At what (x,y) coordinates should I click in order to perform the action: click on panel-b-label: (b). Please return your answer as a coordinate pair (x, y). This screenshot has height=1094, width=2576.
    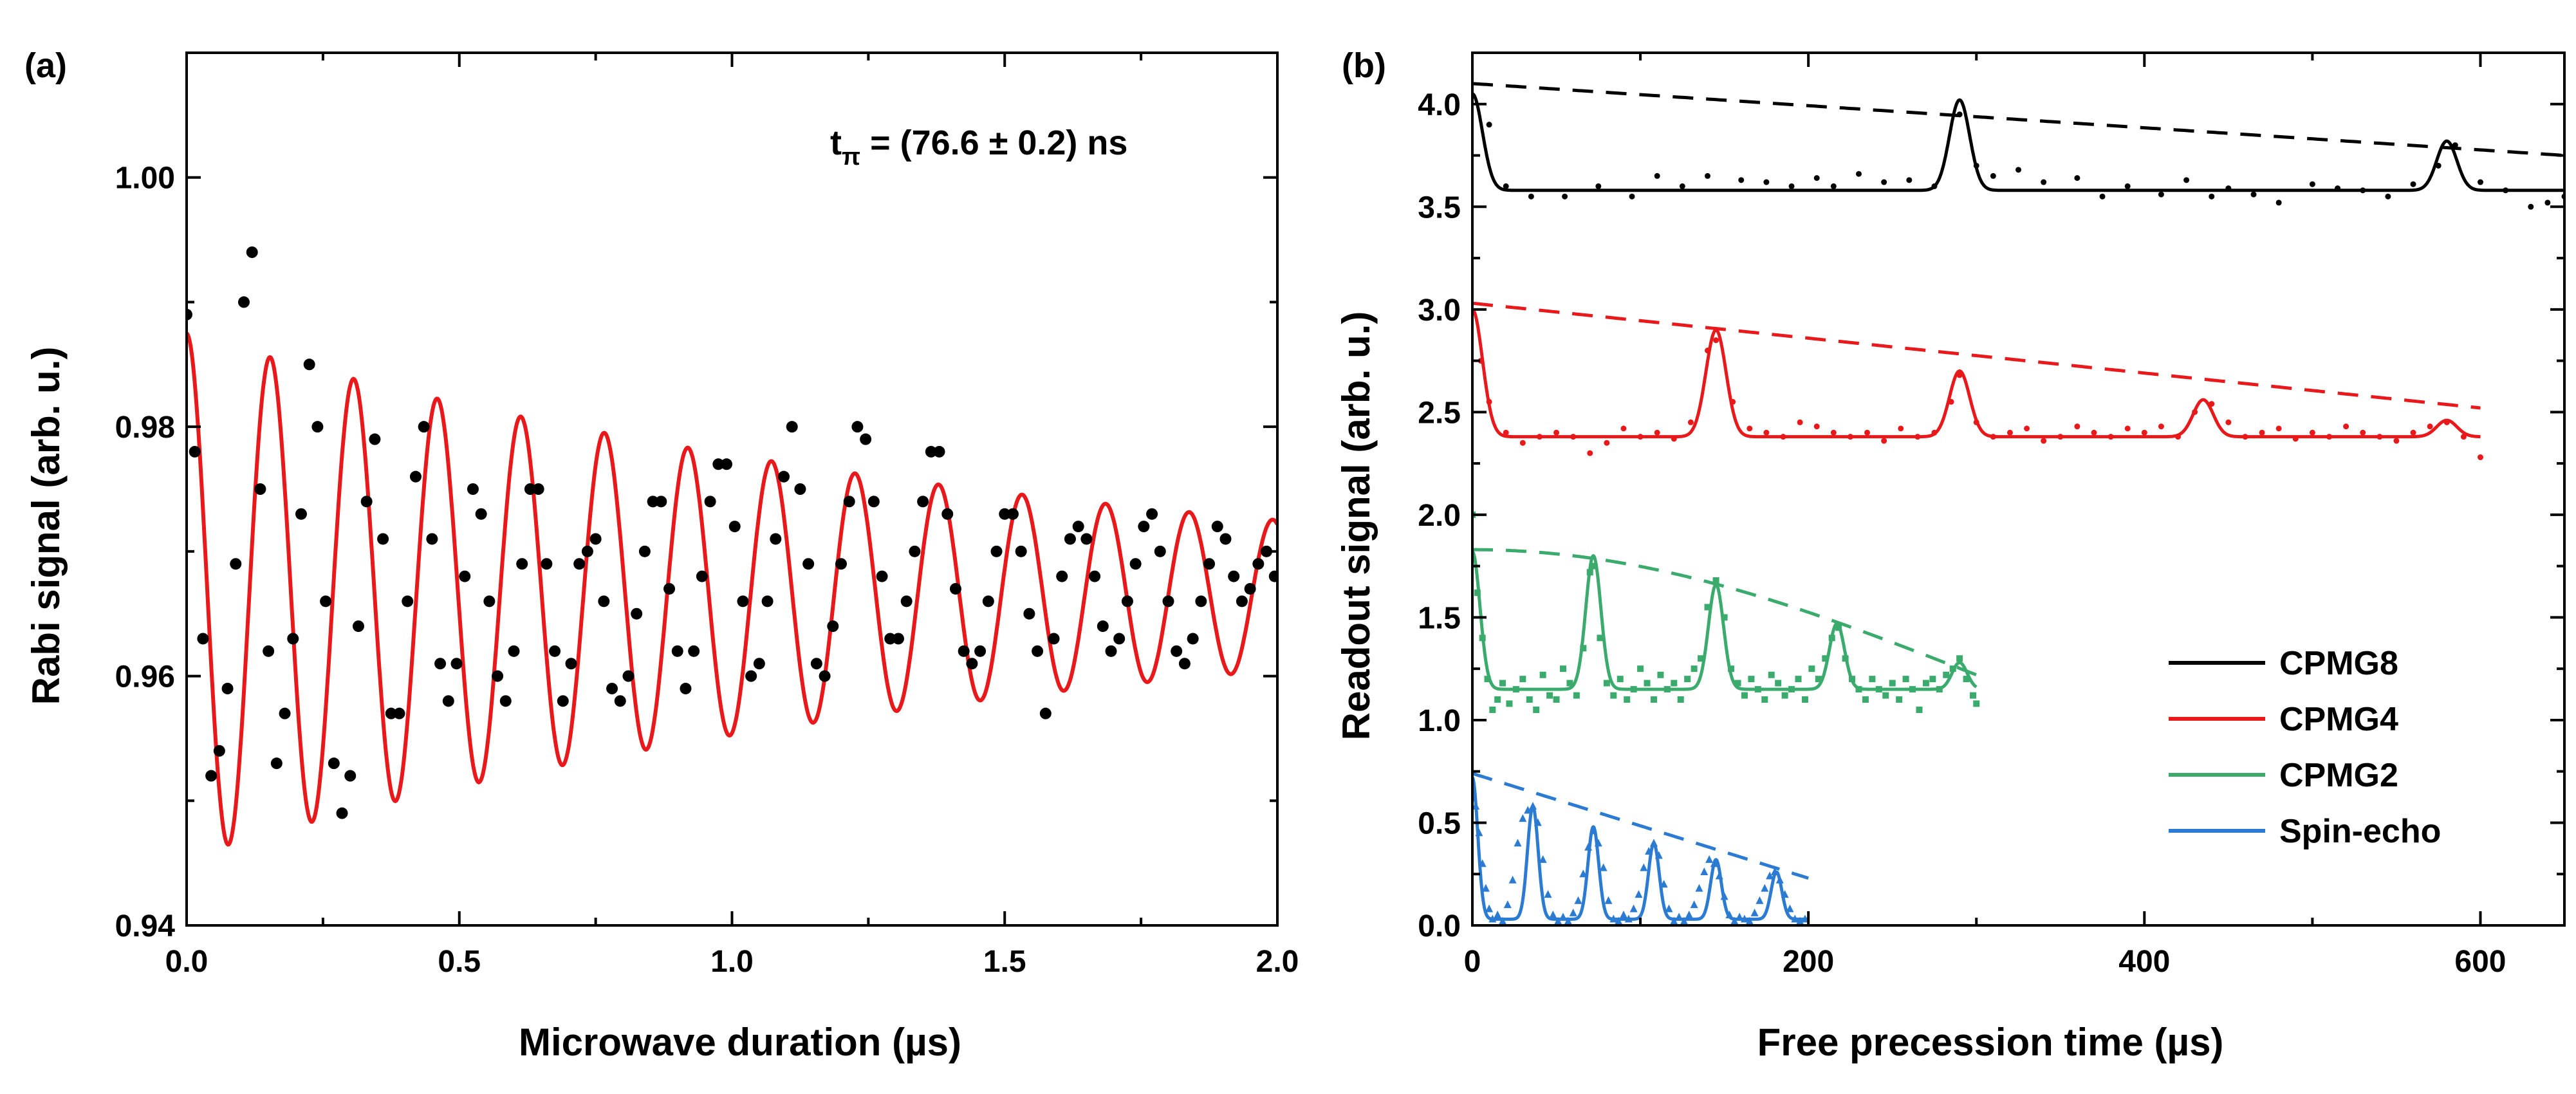
    Looking at the image, I should click on (1364, 65).